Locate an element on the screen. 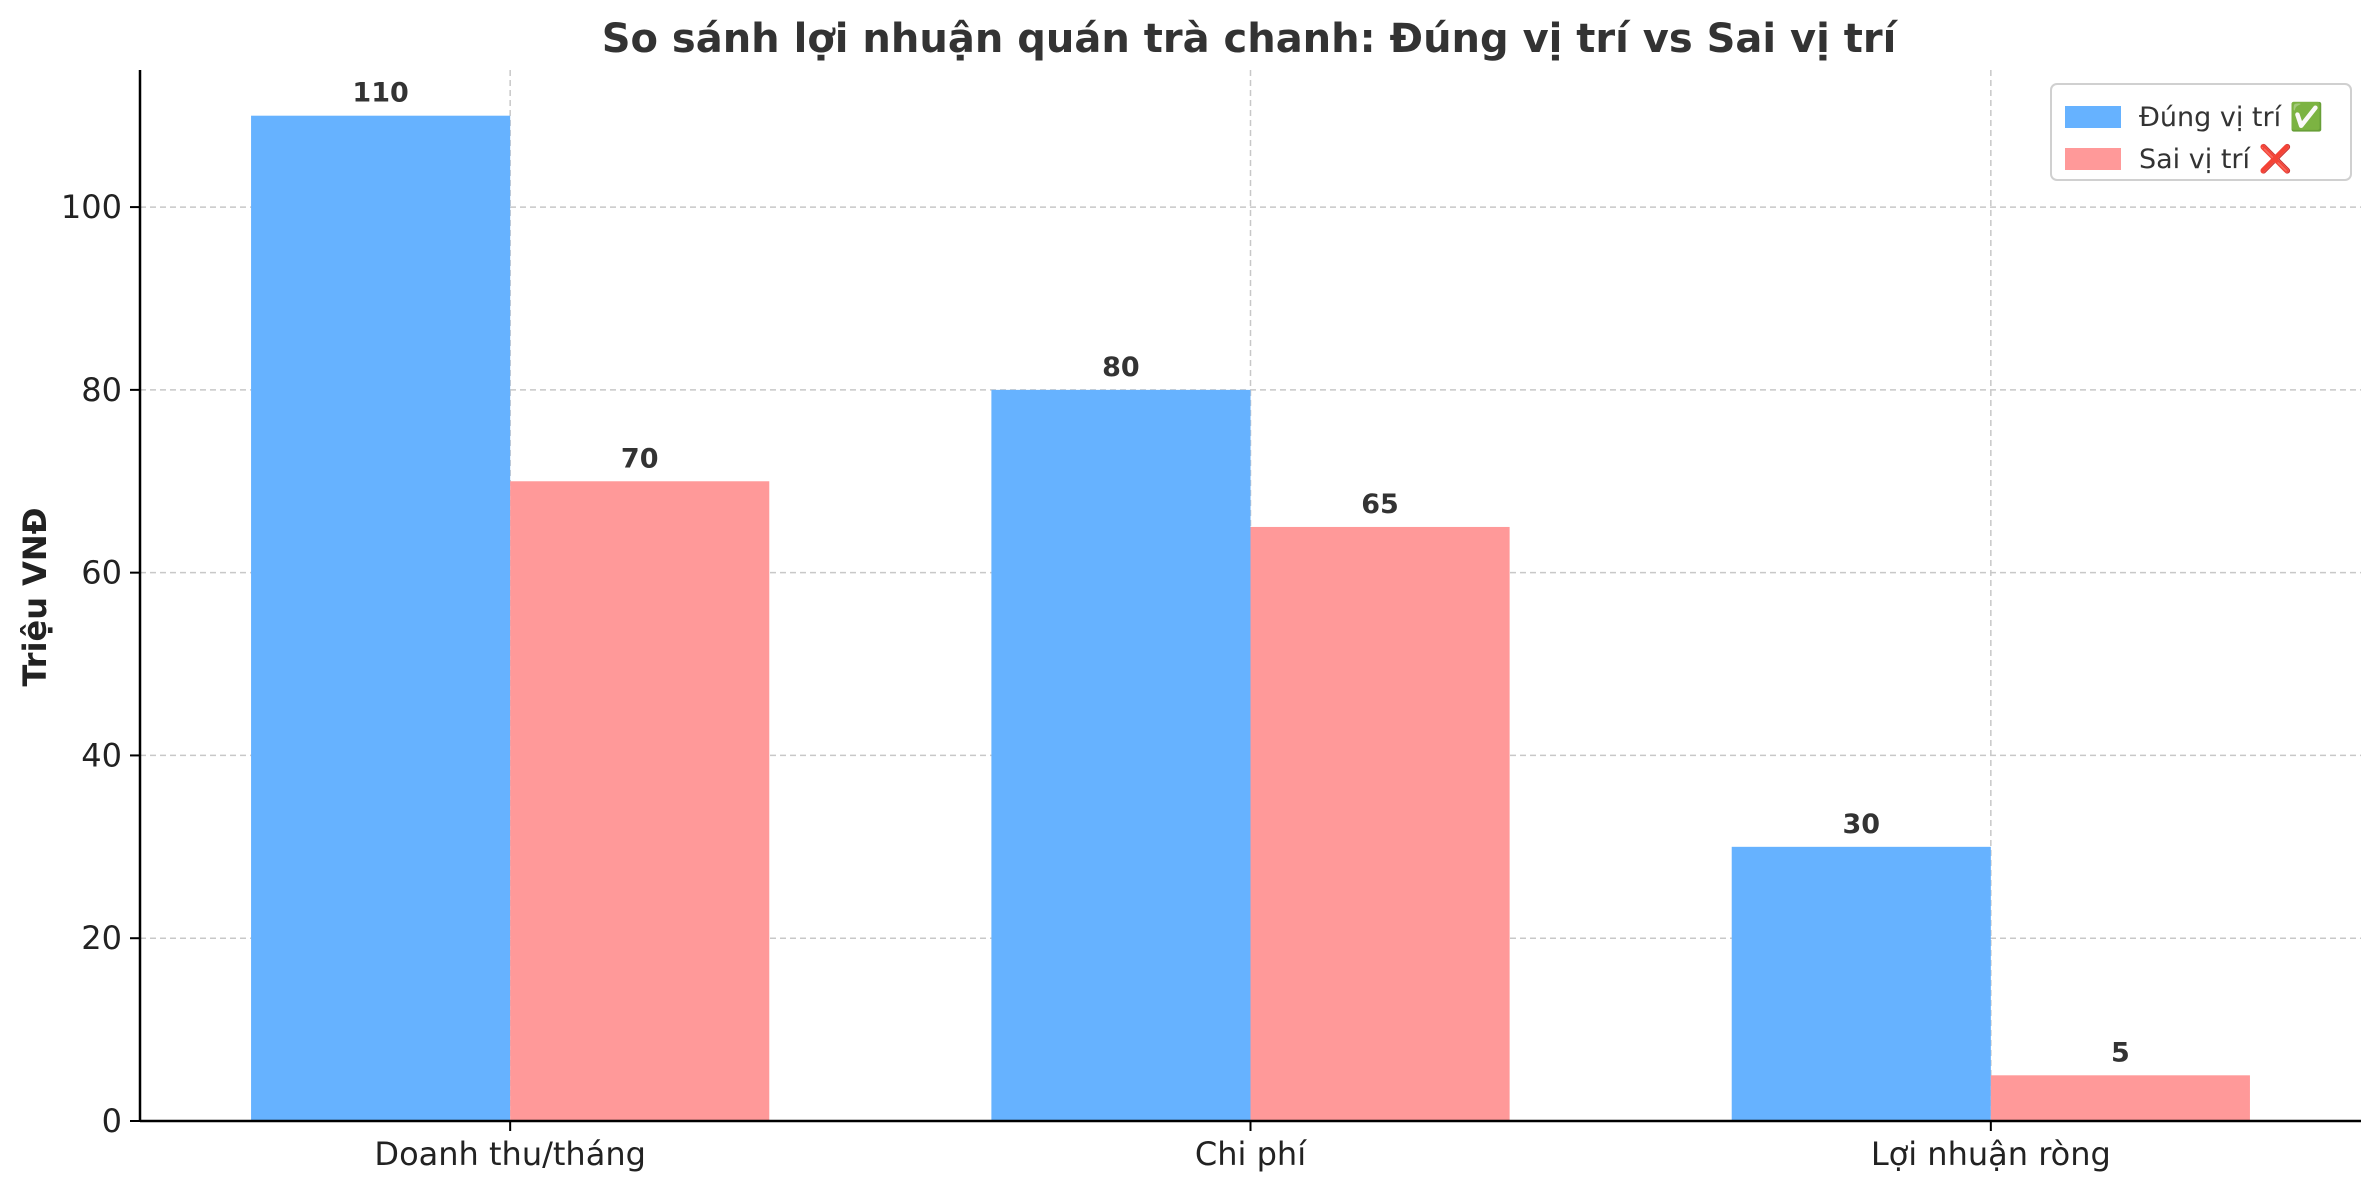  y-tick-label: 100 is located at coordinates (91, 207).